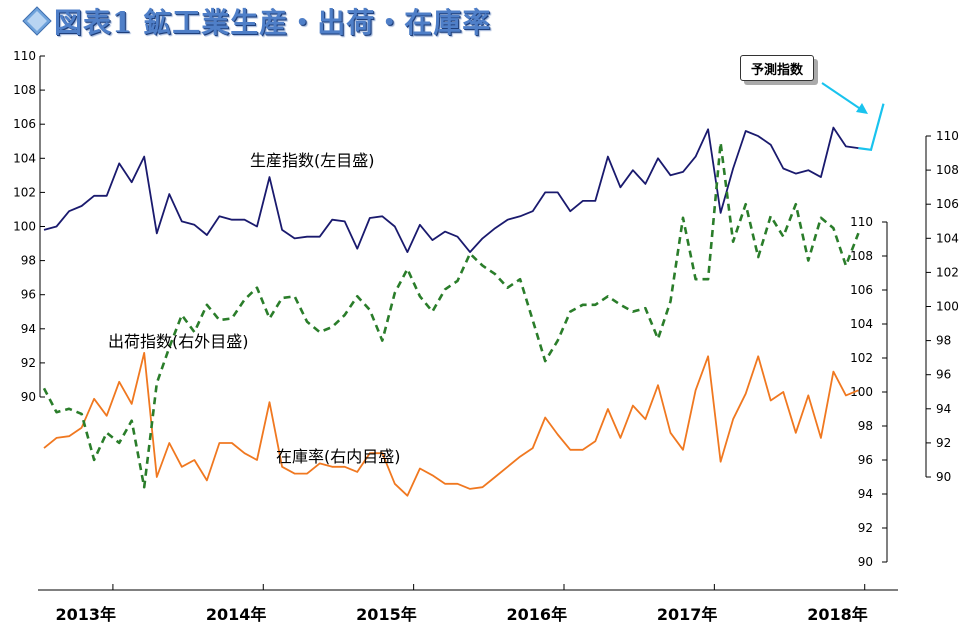 The image size is (974, 638). What do you see at coordinates (837, 614) in the screenshot?
I see `x-axis-tick-label: 2018年` at bounding box center [837, 614].